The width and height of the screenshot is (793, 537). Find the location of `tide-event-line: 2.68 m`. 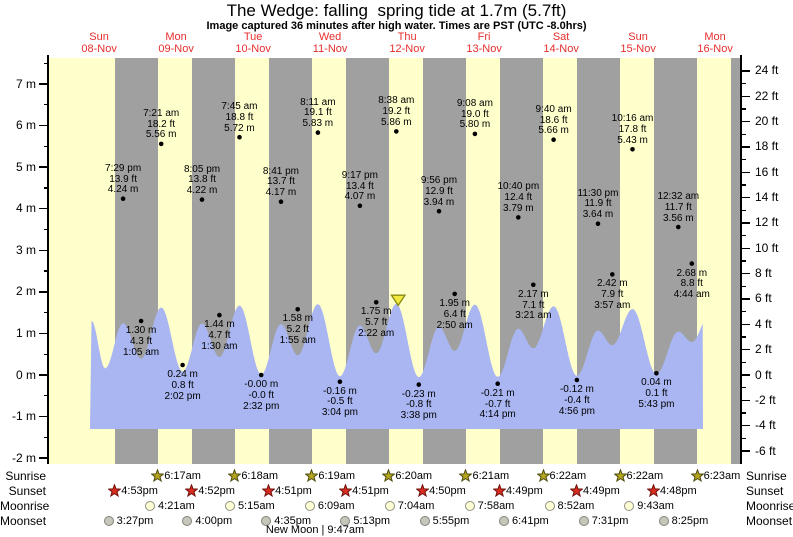

tide-event-line: 2.68 m is located at coordinates (692, 273).